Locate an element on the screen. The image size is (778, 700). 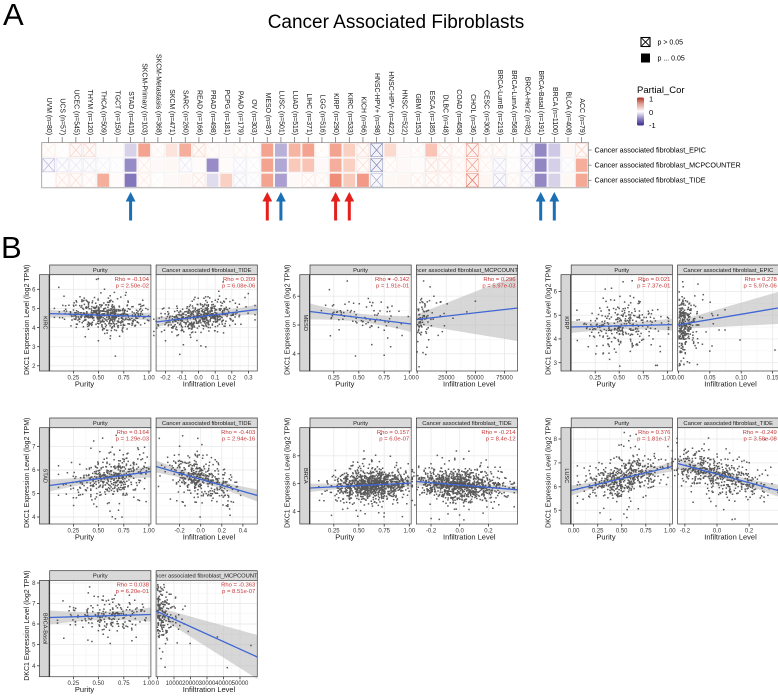
svg-text:Cancer associated fibroblast_E: Cancer associated fibroblast_EPIC is located at coordinates (728, 271).